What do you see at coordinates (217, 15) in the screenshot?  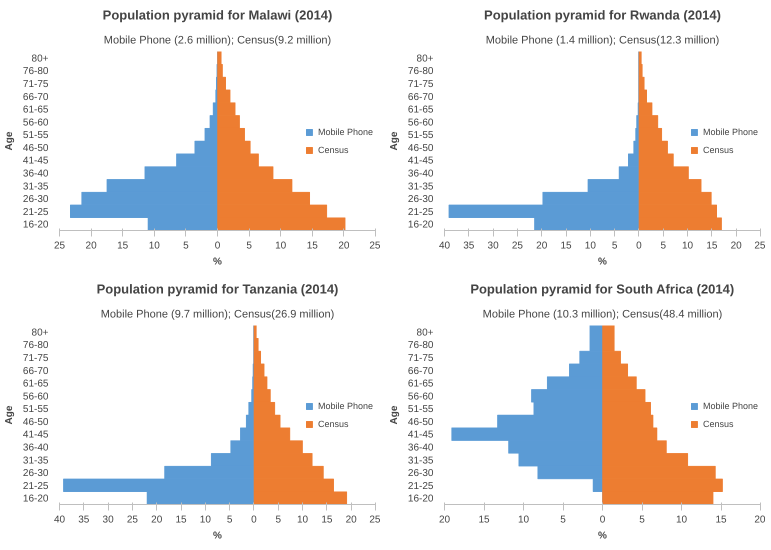 I see `chart-title: Population pyramid for Malawi (2014)` at bounding box center [217, 15].